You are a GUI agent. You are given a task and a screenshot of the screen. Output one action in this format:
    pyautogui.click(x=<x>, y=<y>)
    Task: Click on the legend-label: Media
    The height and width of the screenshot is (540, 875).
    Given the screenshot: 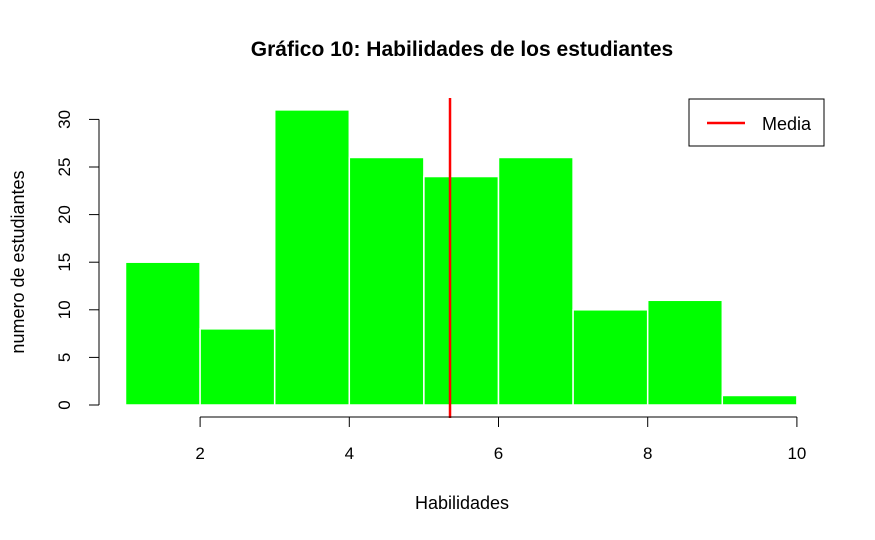 What is the action you would take?
    pyautogui.click(x=787, y=124)
    